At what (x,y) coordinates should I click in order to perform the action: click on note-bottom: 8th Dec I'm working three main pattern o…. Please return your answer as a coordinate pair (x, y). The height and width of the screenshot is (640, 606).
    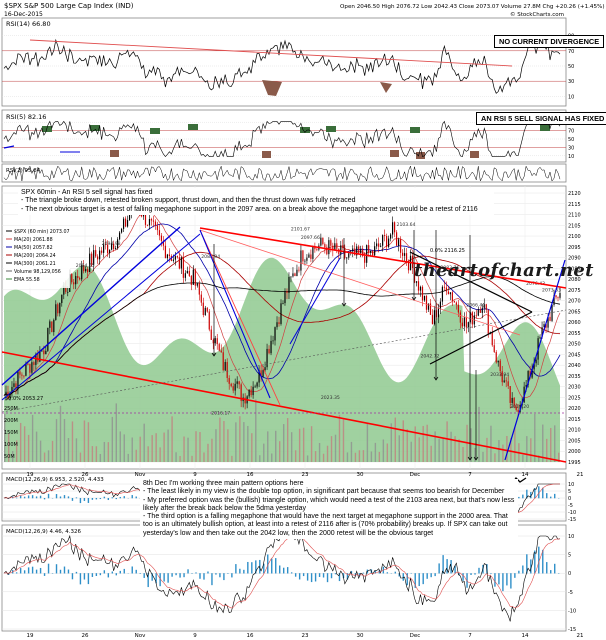
    Looking at the image, I should click on (329, 509).